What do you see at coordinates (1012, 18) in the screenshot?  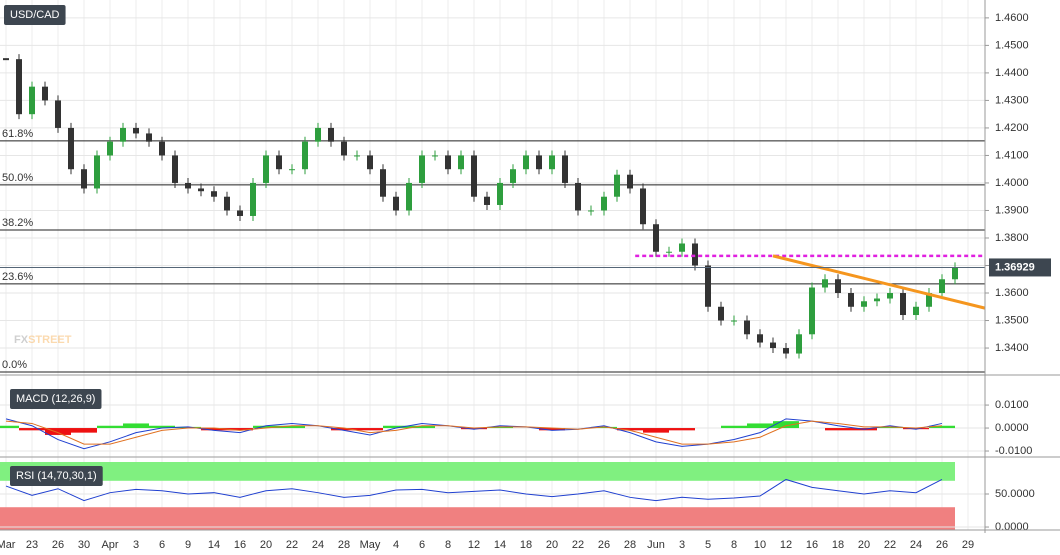 I see `y-tick-label: 1.4600` at bounding box center [1012, 18].